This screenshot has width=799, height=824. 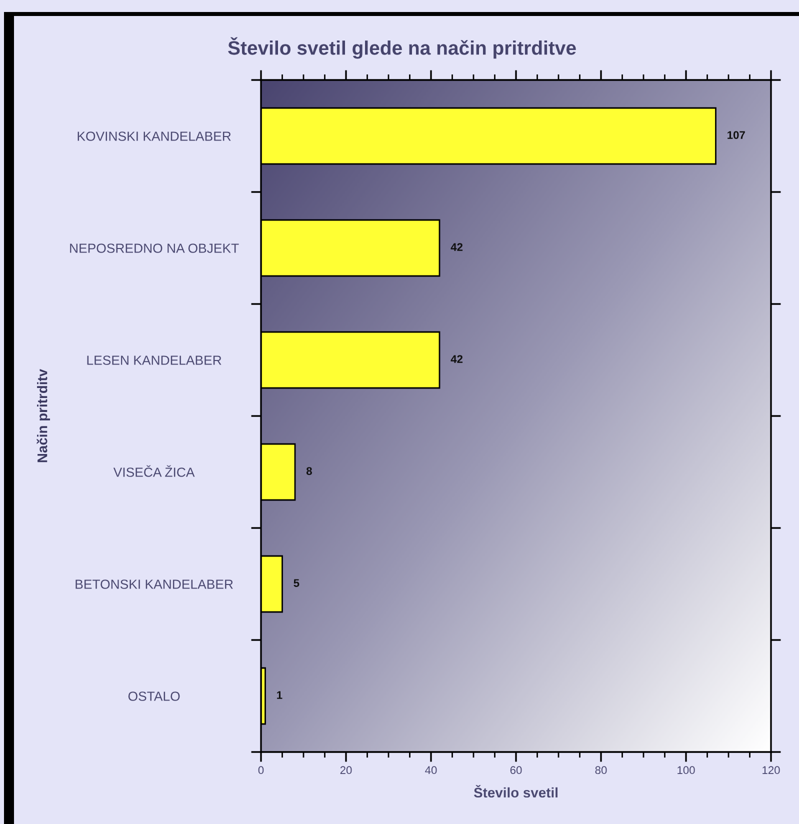 I want to click on data-label: 5, so click(x=297, y=583).